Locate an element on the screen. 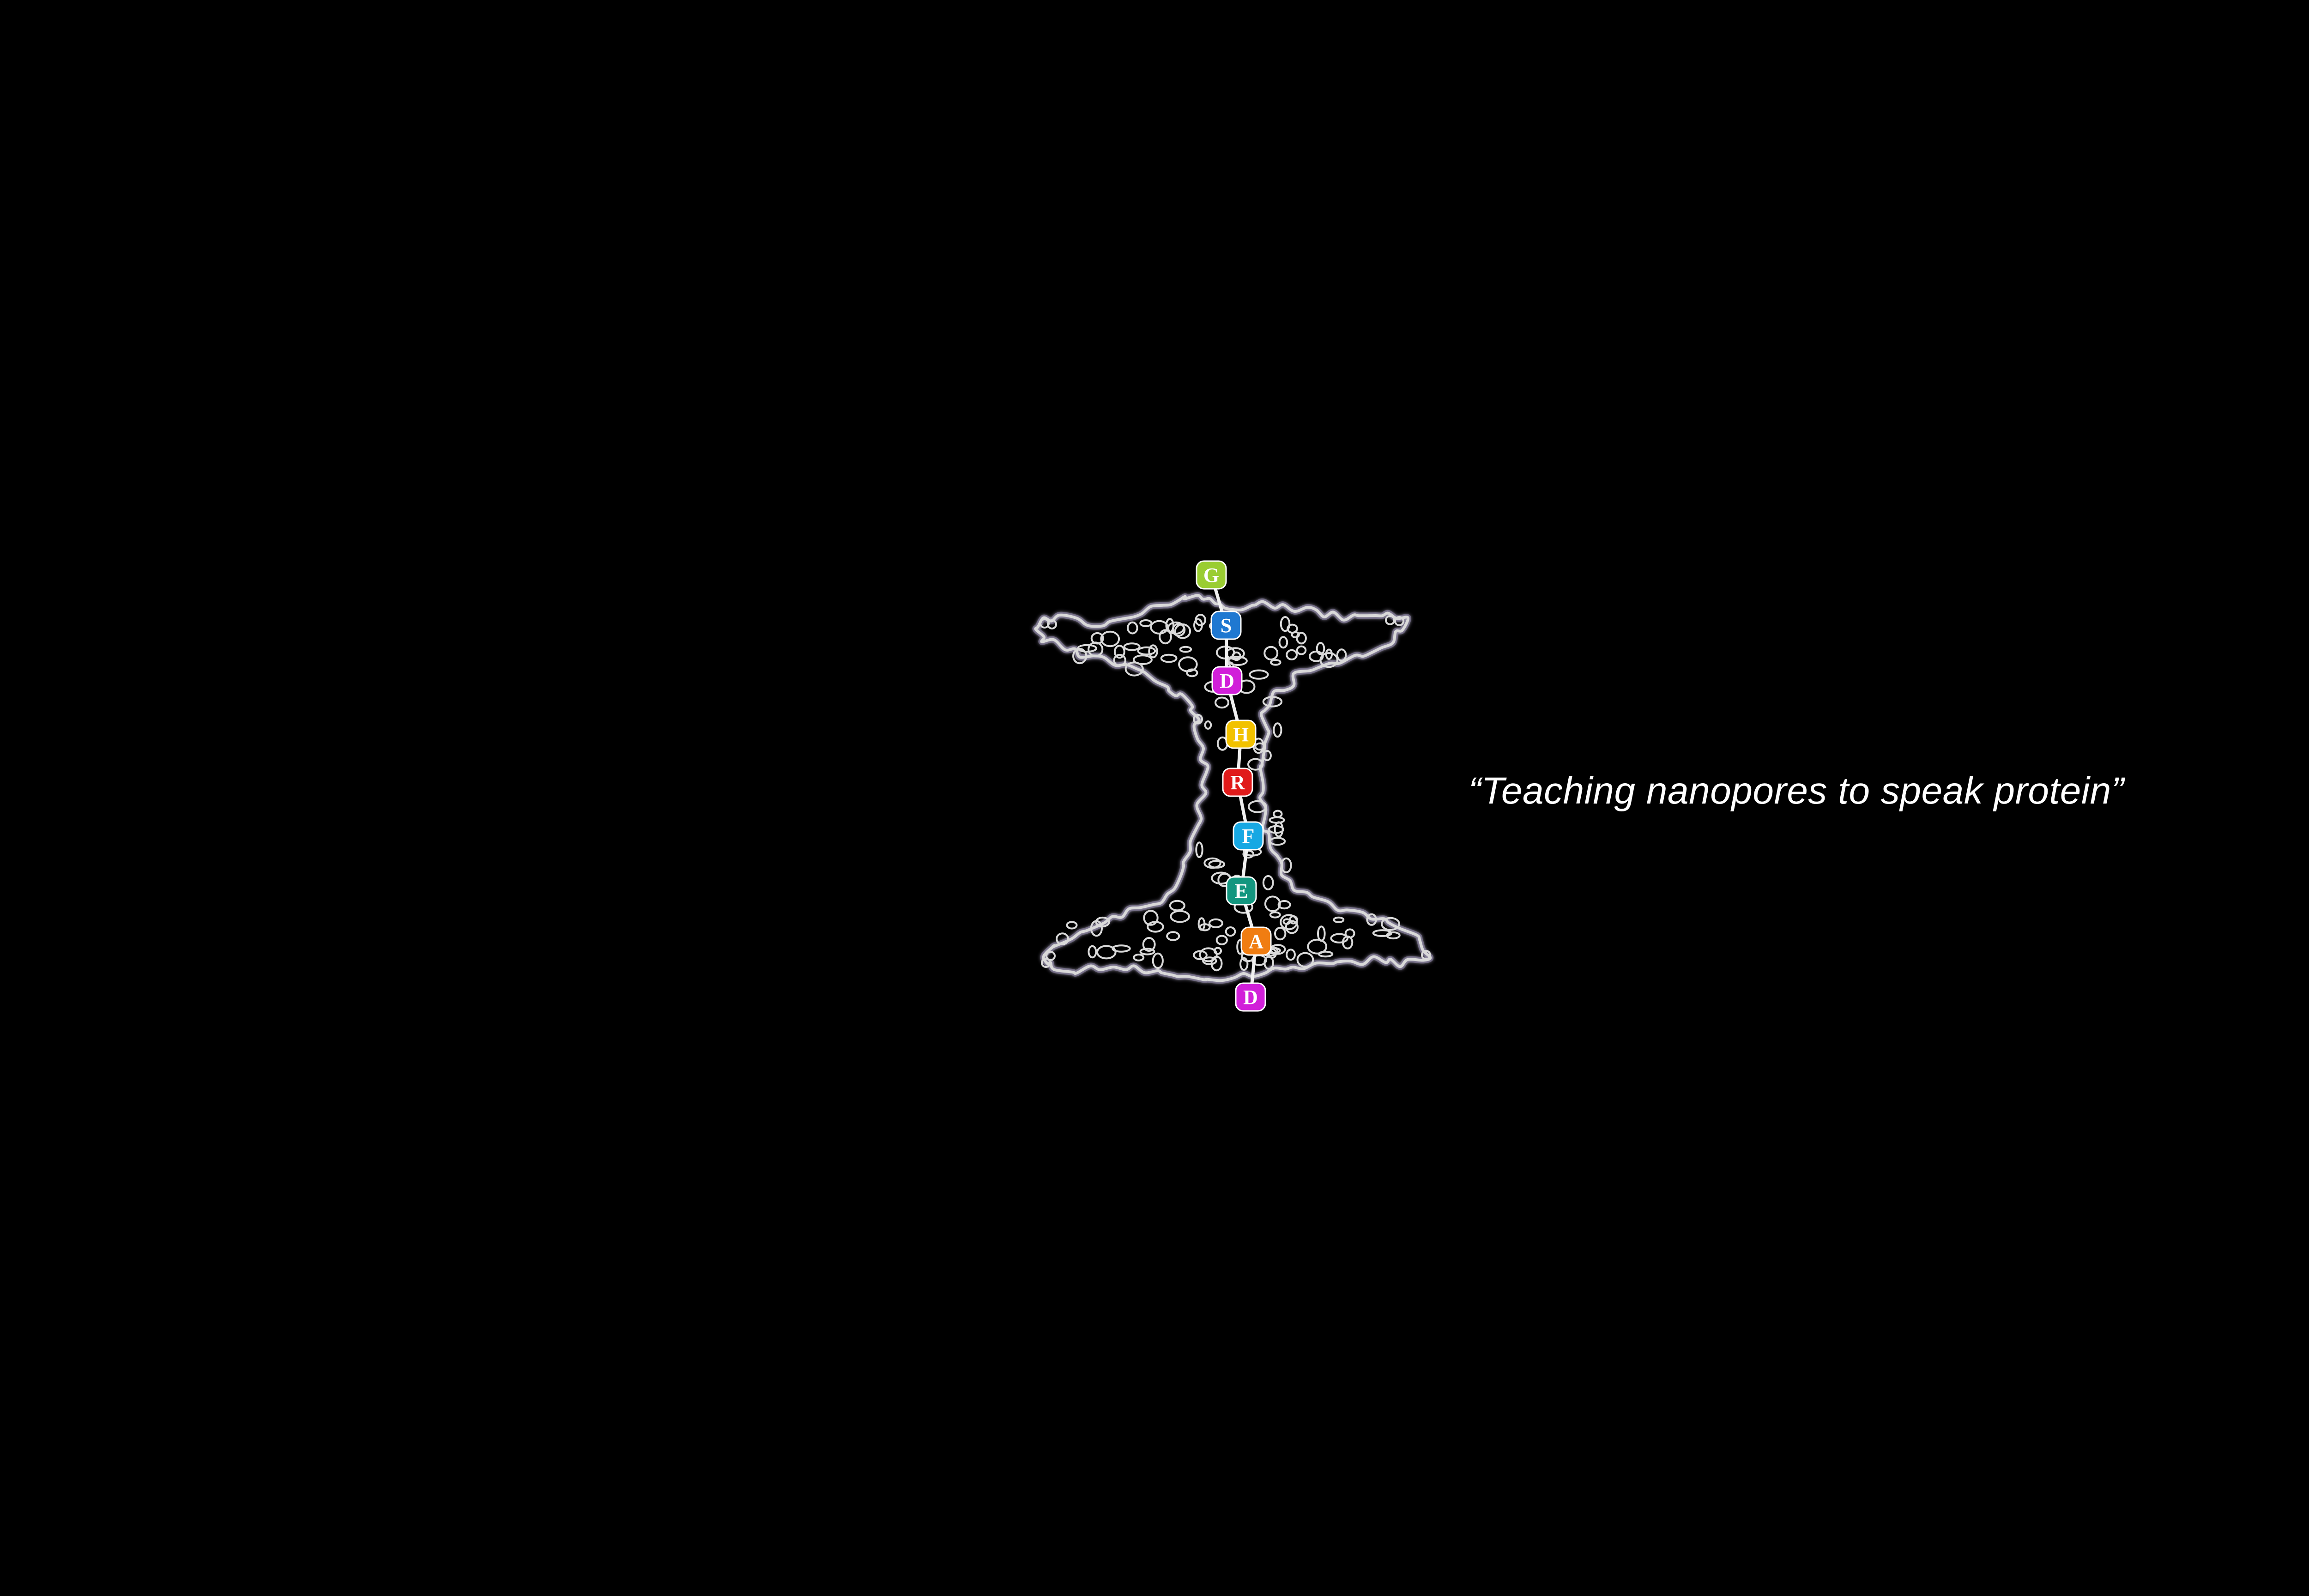  residue-e: E is located at coordinates (1241, 891).